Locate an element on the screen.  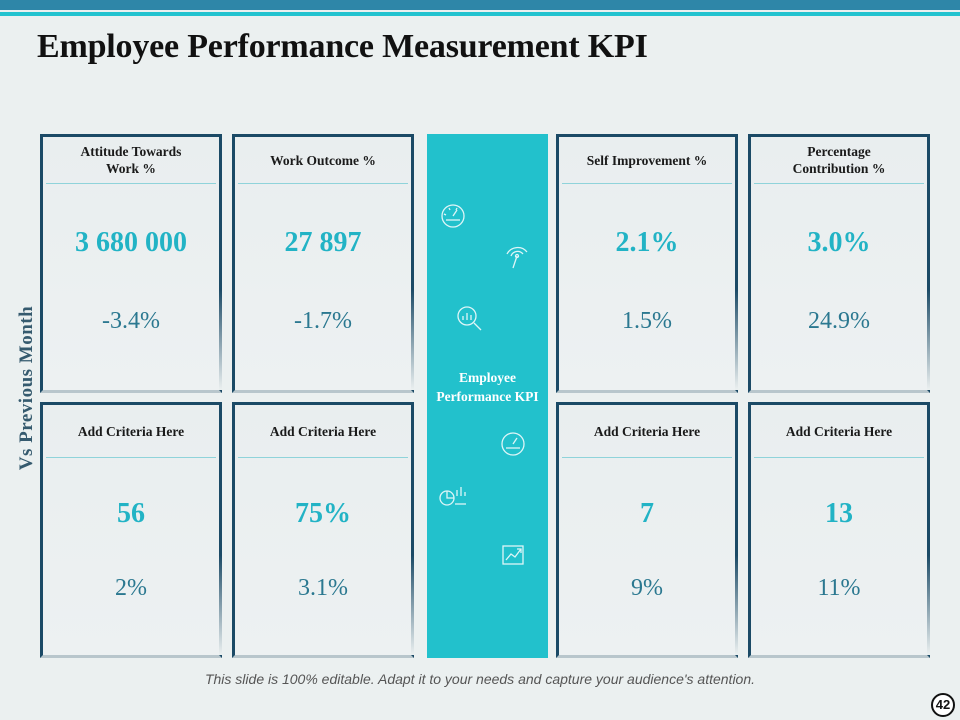
kpi-card-criteria-3: Add Criteria Here 7 9% is located at coordinates (647, 530).